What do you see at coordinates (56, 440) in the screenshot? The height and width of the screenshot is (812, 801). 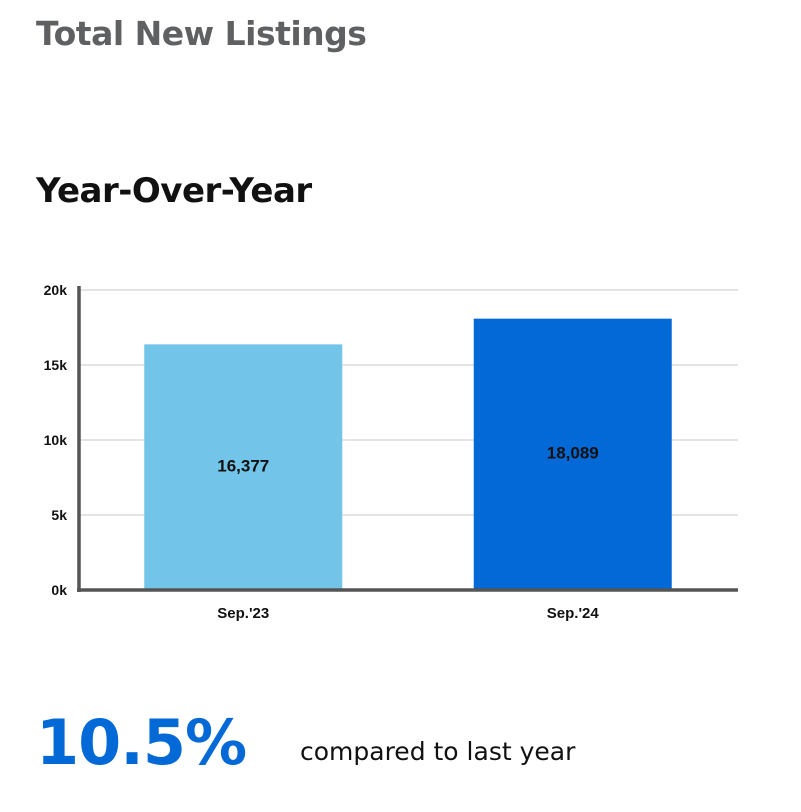 I see `y-tick-label: 10k` at bounding box center [56, 440].